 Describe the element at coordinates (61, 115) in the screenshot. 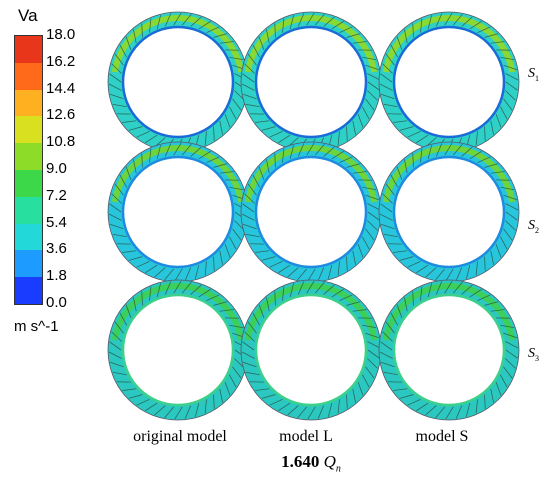

I see `colorbar-tick-label: 12.6` at that location.